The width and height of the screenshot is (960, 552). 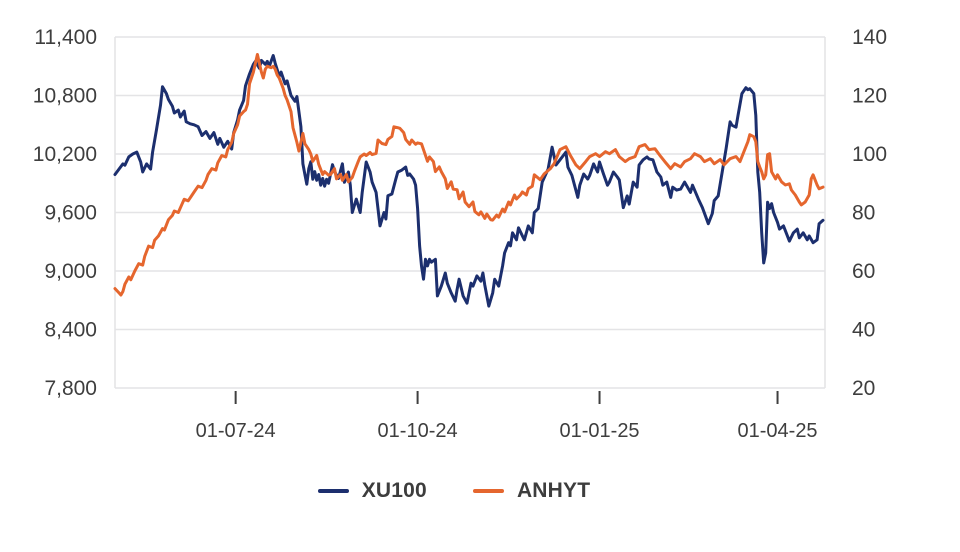 What do you see at coordinates (333, 491) in the screenshot?
I see `xu100-legend-swatch` at bounding box center [333, 491].